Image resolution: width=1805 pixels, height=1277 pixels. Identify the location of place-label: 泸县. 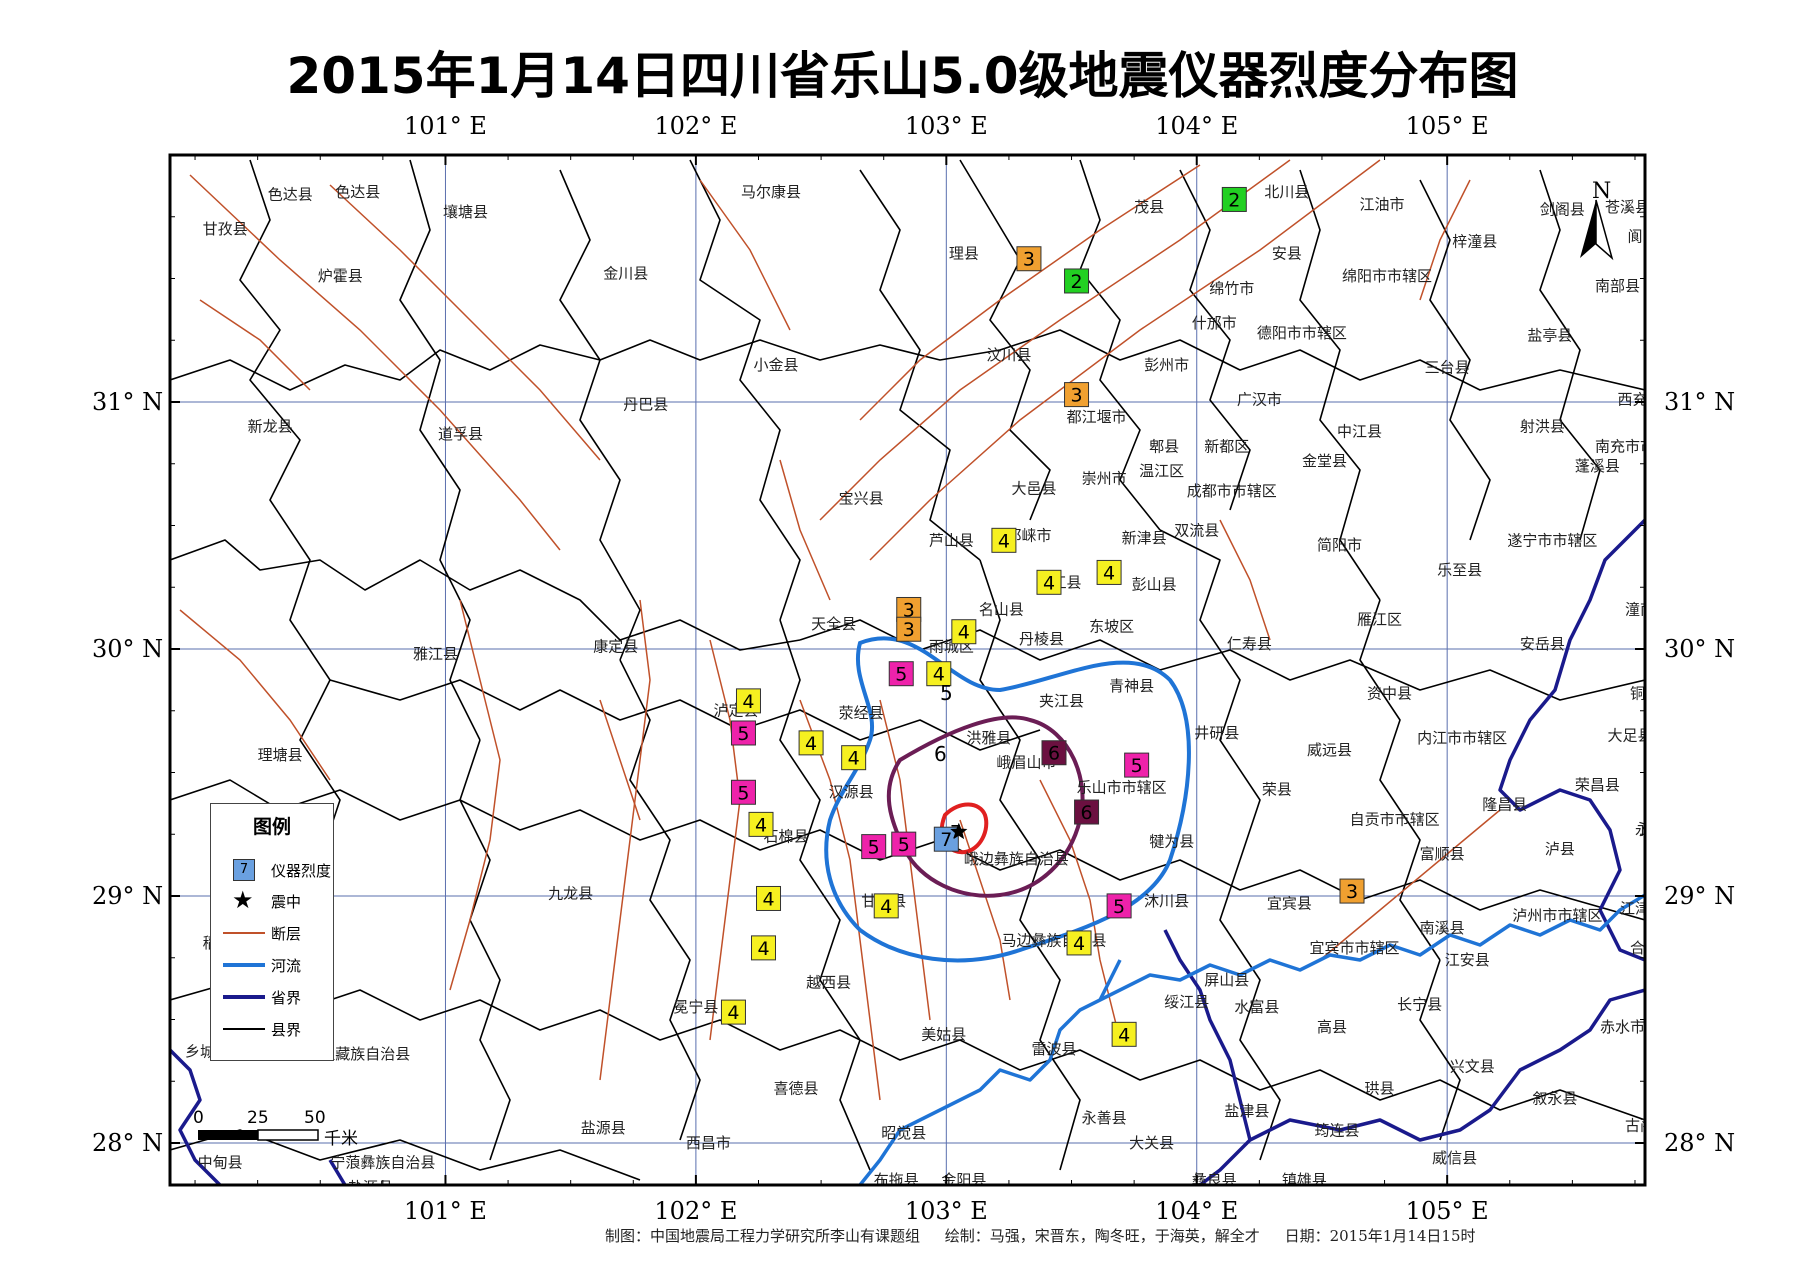
(1560, 849).